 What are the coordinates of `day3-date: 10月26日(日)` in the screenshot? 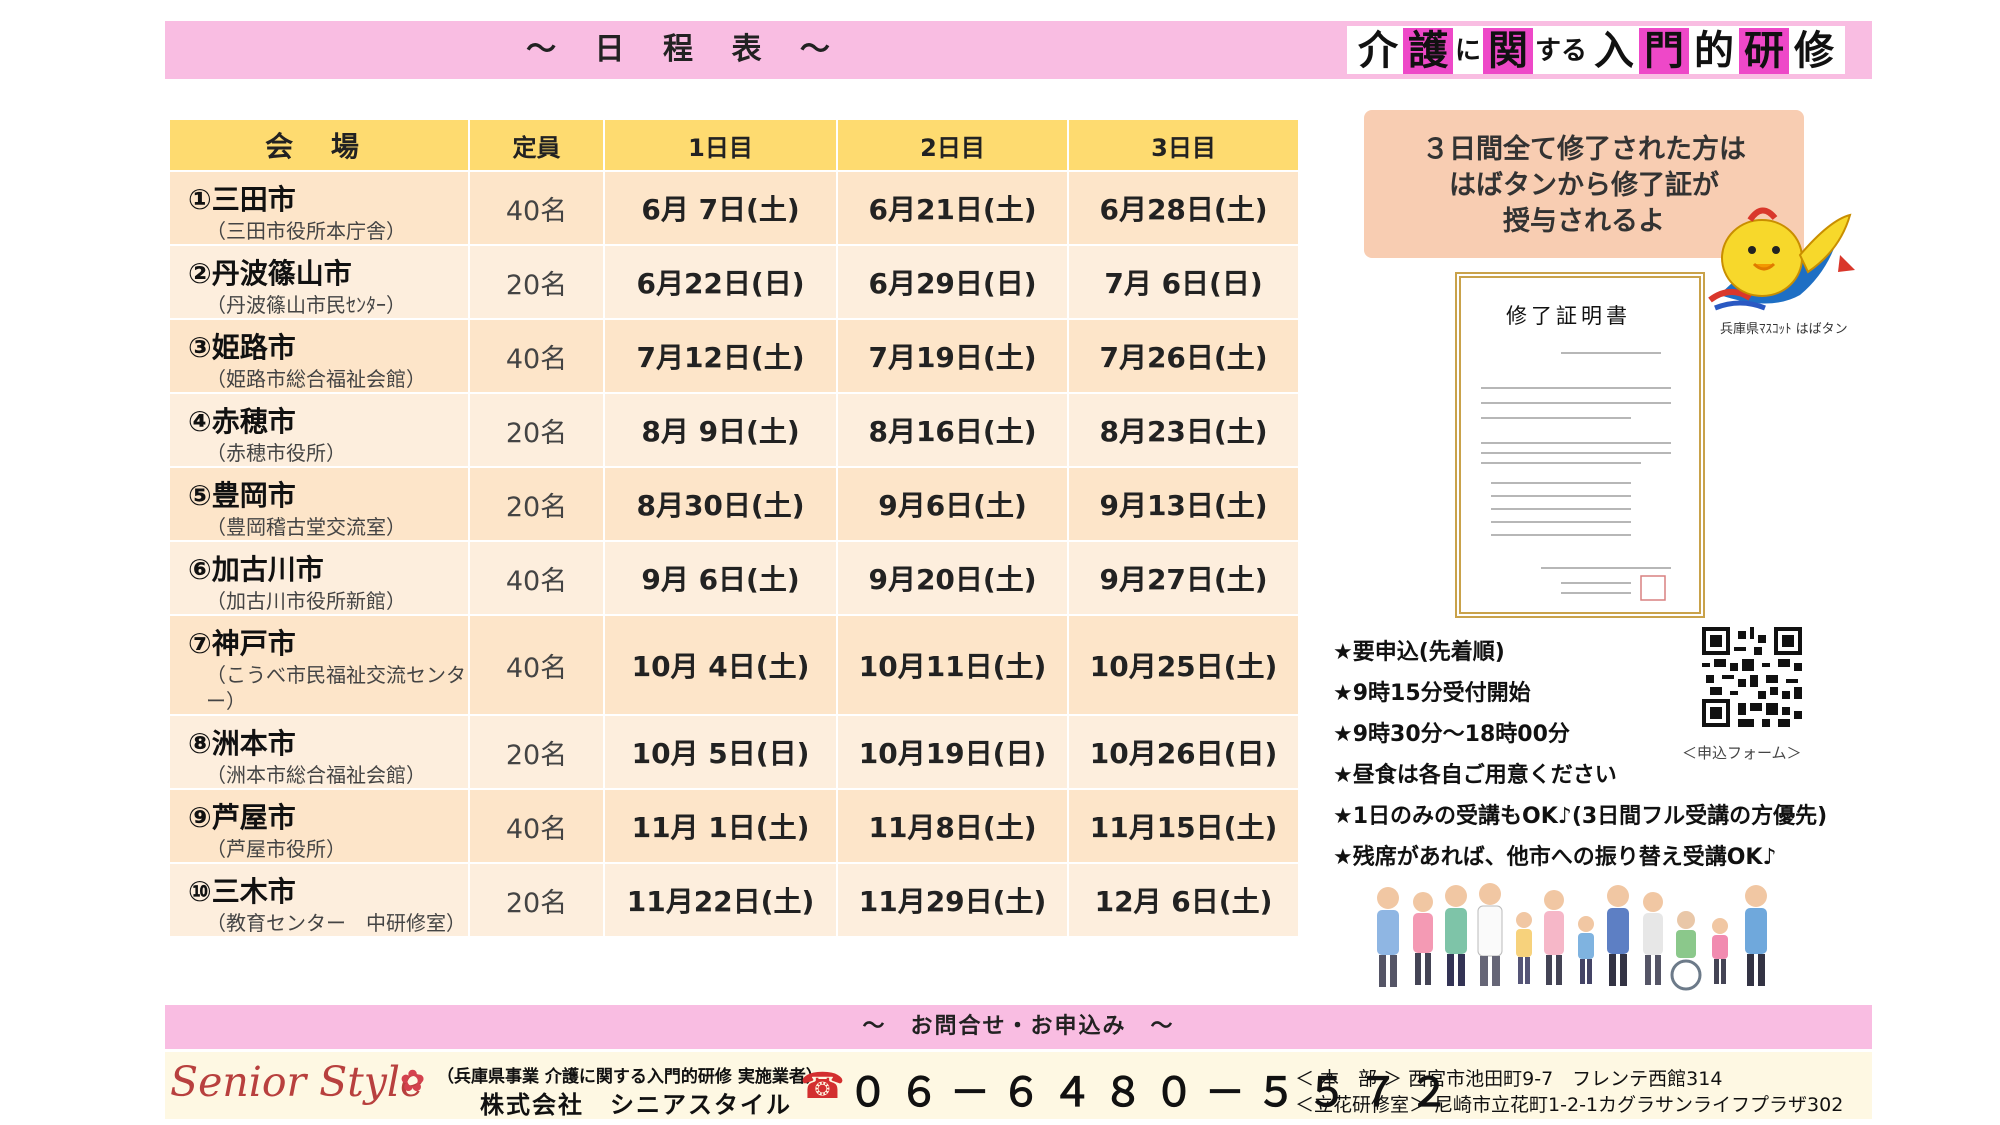 It's located at (1184, 751).